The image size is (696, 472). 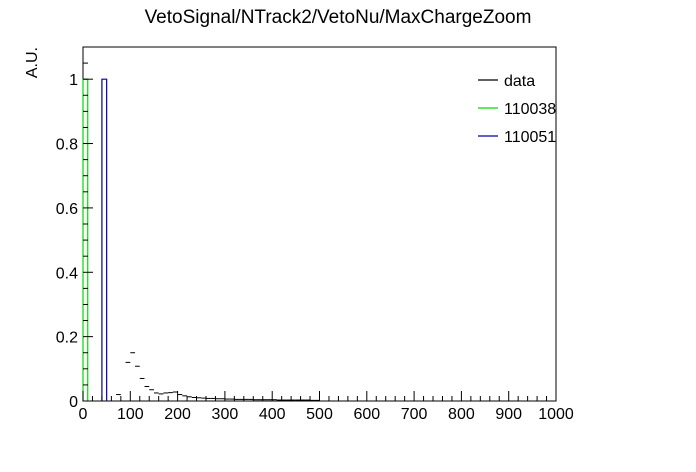 What do you see at coordinates (338, 17) in the screenshot?
I see `chart-title: VetoSignal/NTrack2/VetoNu/MaxChargeZoom` at bounding box center [338, 17].